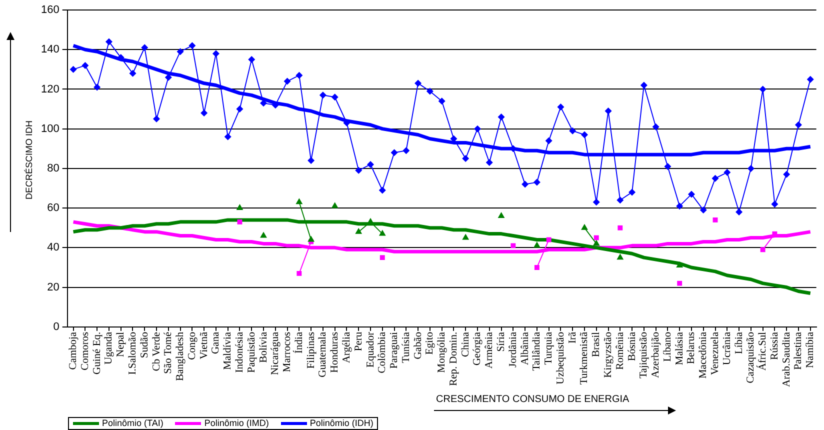 The height and width of the screenshot is (430, 824). What do you see at coordinates (228, 351) in the screenshot?
I see `x-tick-label: Maldívia` at bounding box center [228, 351].